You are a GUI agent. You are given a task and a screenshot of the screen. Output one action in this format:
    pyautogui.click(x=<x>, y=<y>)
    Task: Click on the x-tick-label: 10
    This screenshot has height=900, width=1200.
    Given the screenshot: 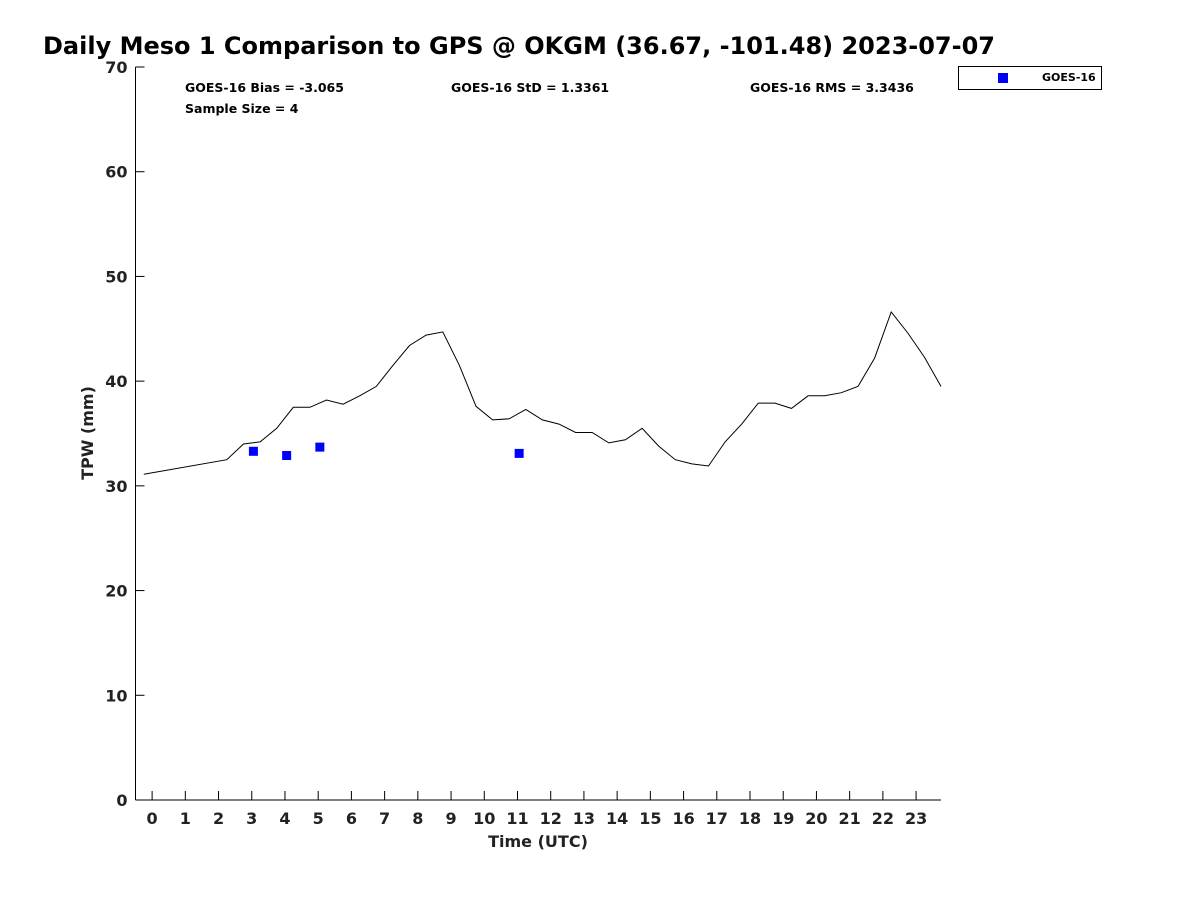 What is the action you would take?
    pyautogui.click(x=484, y=818)
    